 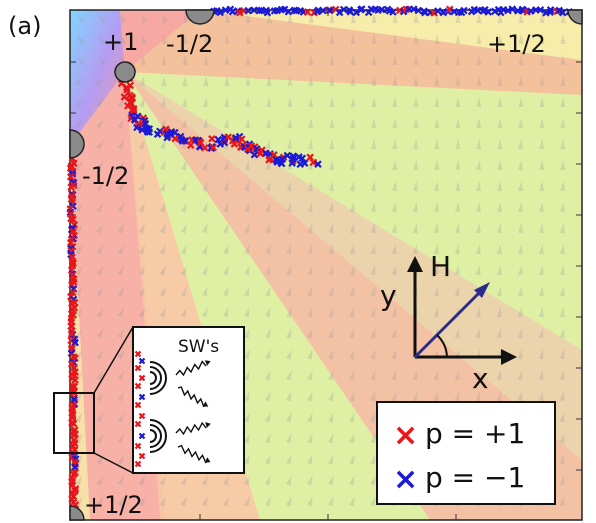 I want to click on inset-marker-red, so click(x=138, y=354).